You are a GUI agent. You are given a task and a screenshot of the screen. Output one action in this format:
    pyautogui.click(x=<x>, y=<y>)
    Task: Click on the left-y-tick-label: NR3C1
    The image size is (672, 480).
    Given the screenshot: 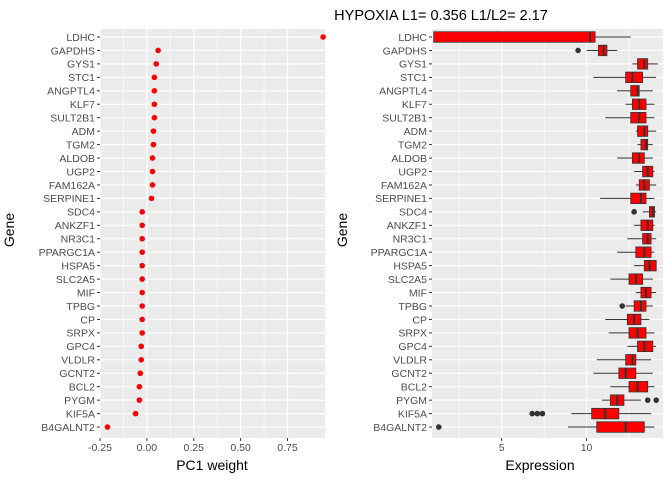 What is the action you would take?
    pyautogui.click(x=78, y=240)
    